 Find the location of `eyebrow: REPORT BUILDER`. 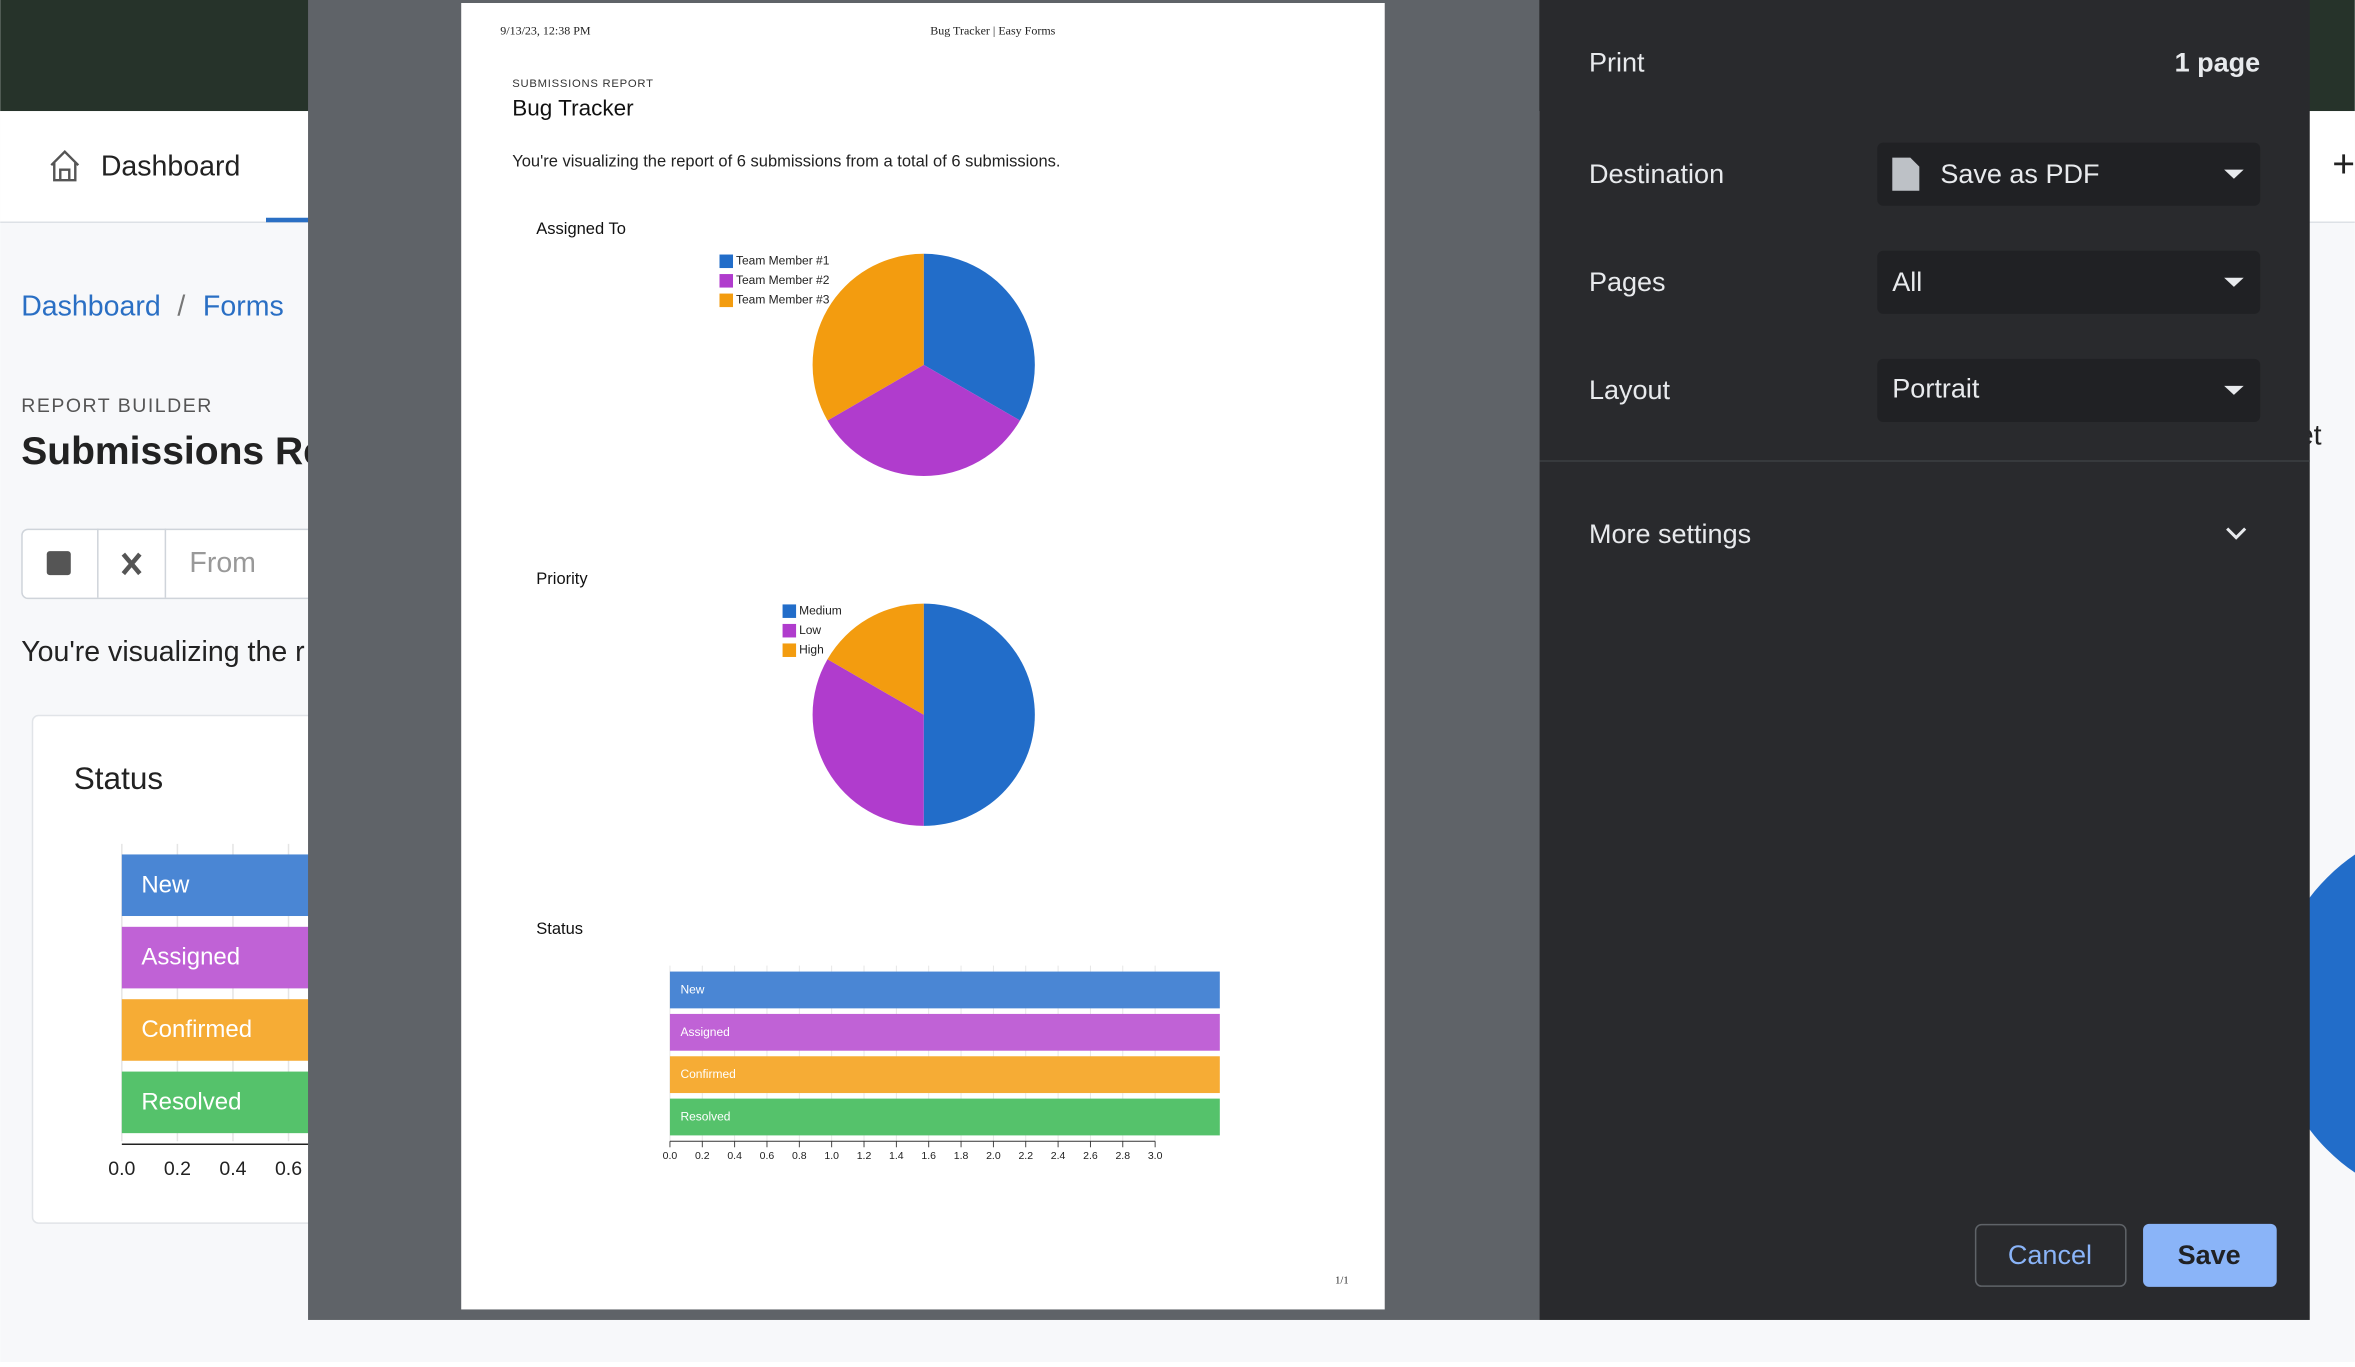

eyebrow: REPORT BUILDER is located at coordinates (117, 406).